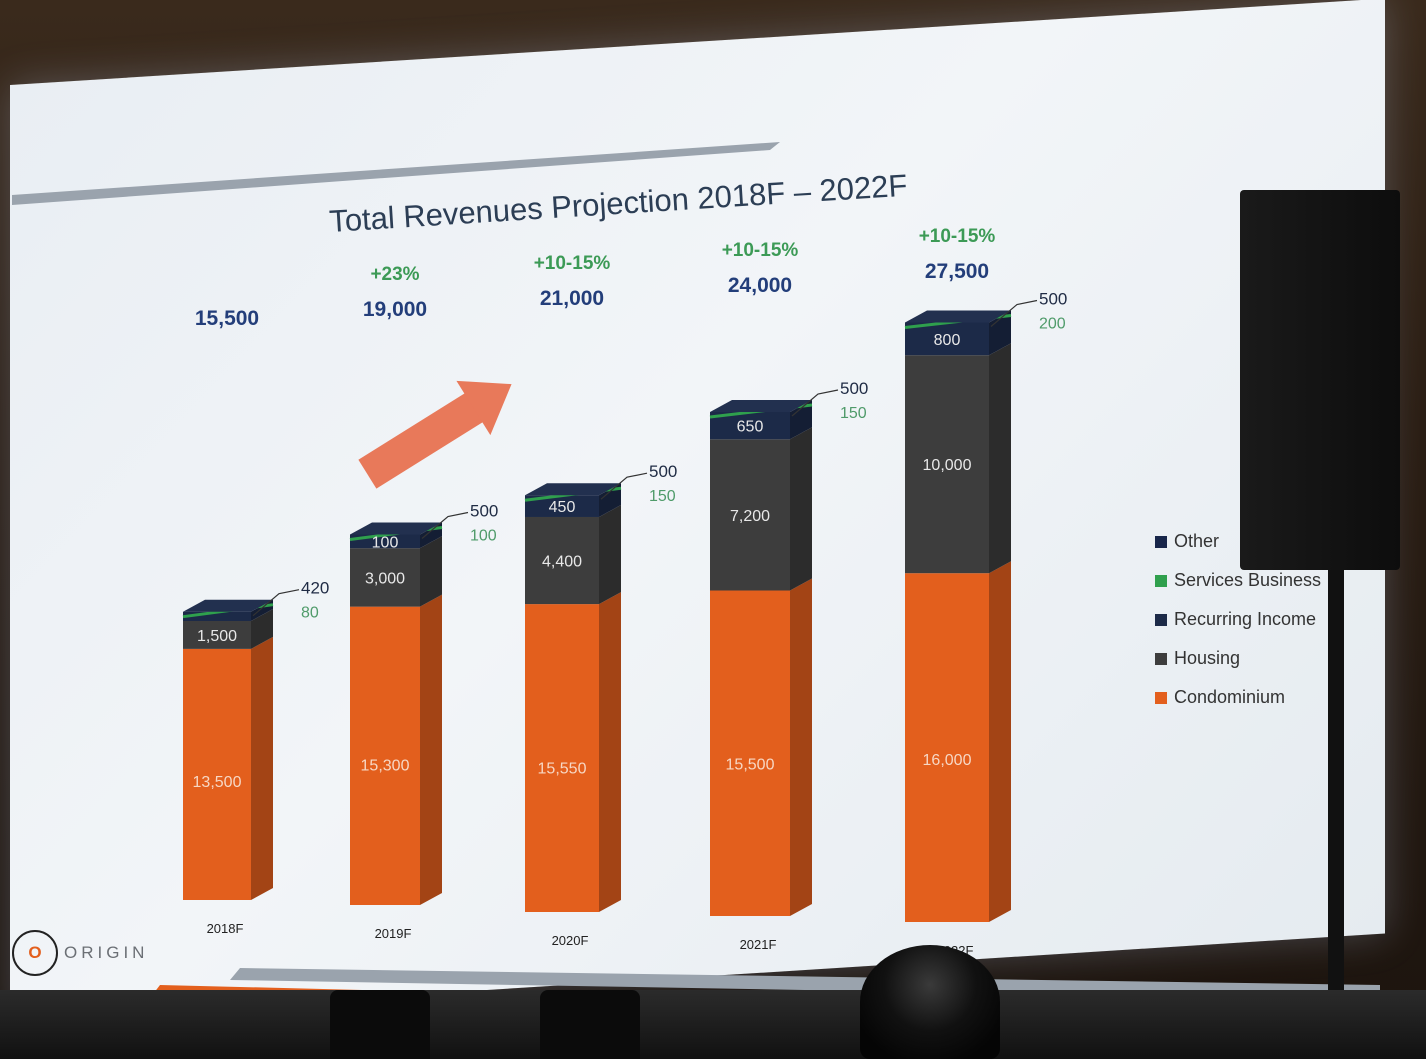  What do you see at coordinates (435, 434) in the screenshot?
I see `trend-arrow` at bounding box center [435, 434].